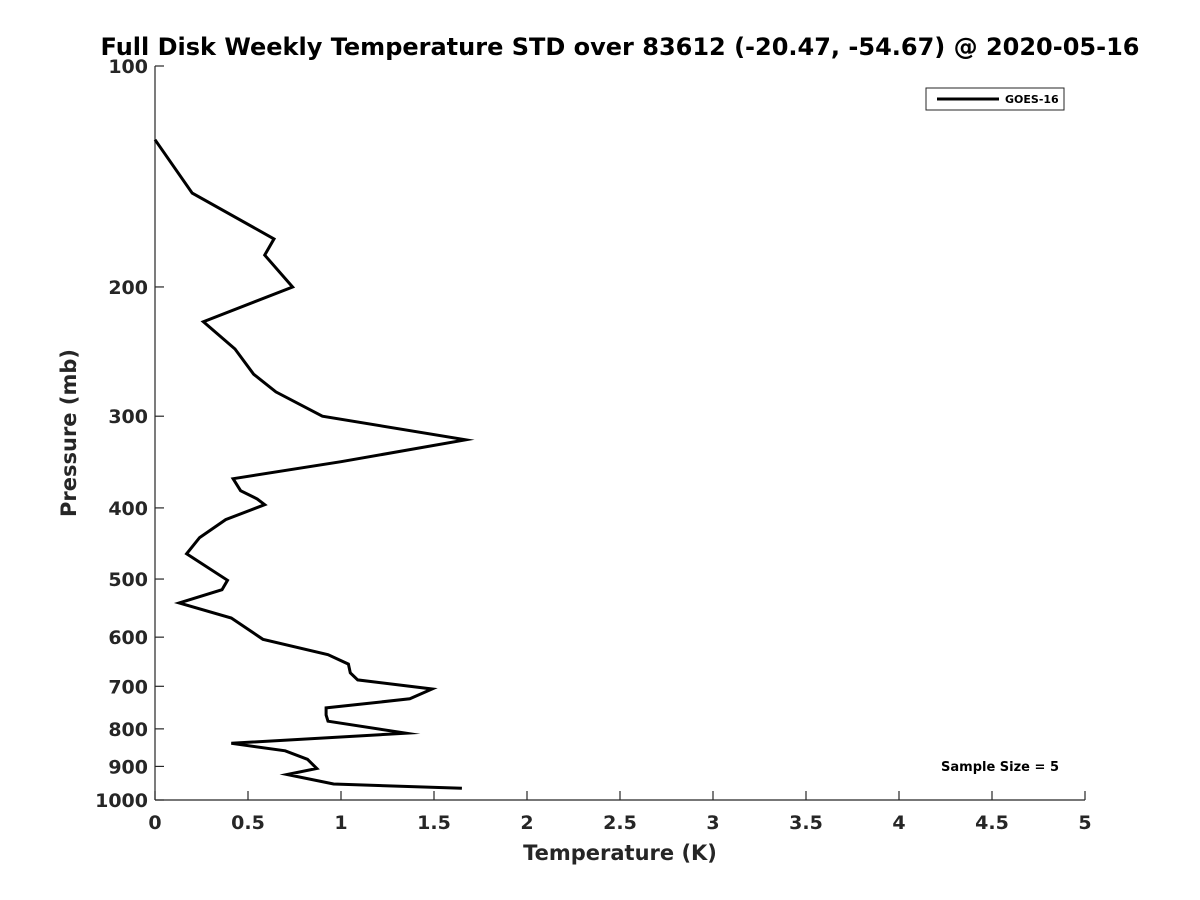 The image size is (1200, 900). I want to click on y-axis-ticks: 100 200 300 400 500 600 700 800 900 1000, so click(129, 434).